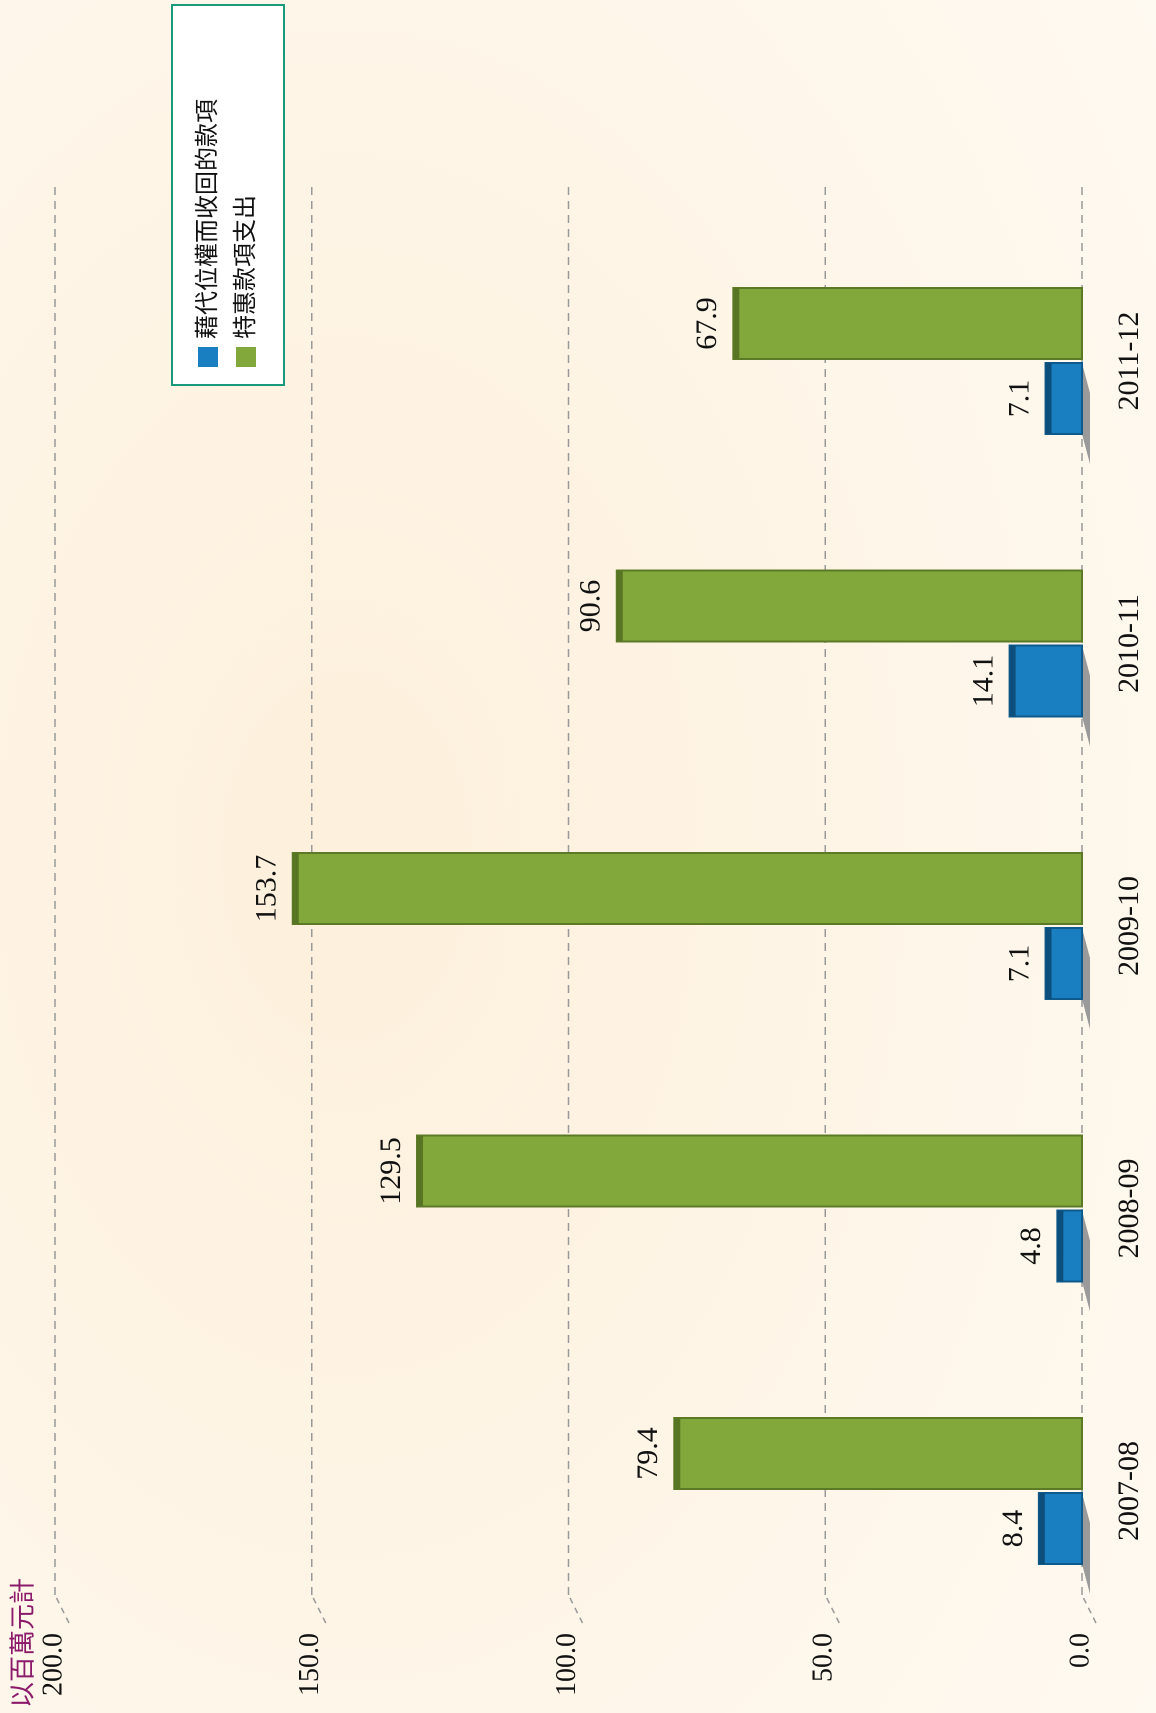 Image resolution: width=1156 pixels, height=1713 pixels. Describe the element at coordinates (1128, 643) in the screenshot. I see `x-tick-label: 2010-11` at that location.